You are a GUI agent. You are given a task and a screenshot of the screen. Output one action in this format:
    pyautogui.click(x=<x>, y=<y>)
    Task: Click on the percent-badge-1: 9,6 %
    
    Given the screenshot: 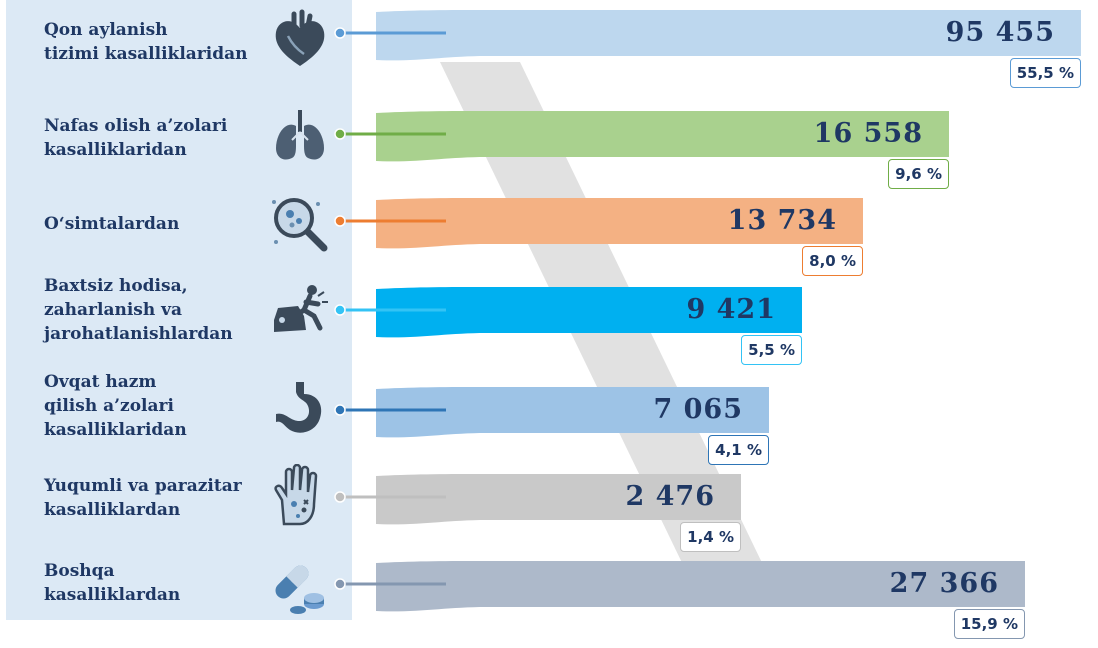 What is the action you would take?
    pyautogui.click(x=918, y=174)
    